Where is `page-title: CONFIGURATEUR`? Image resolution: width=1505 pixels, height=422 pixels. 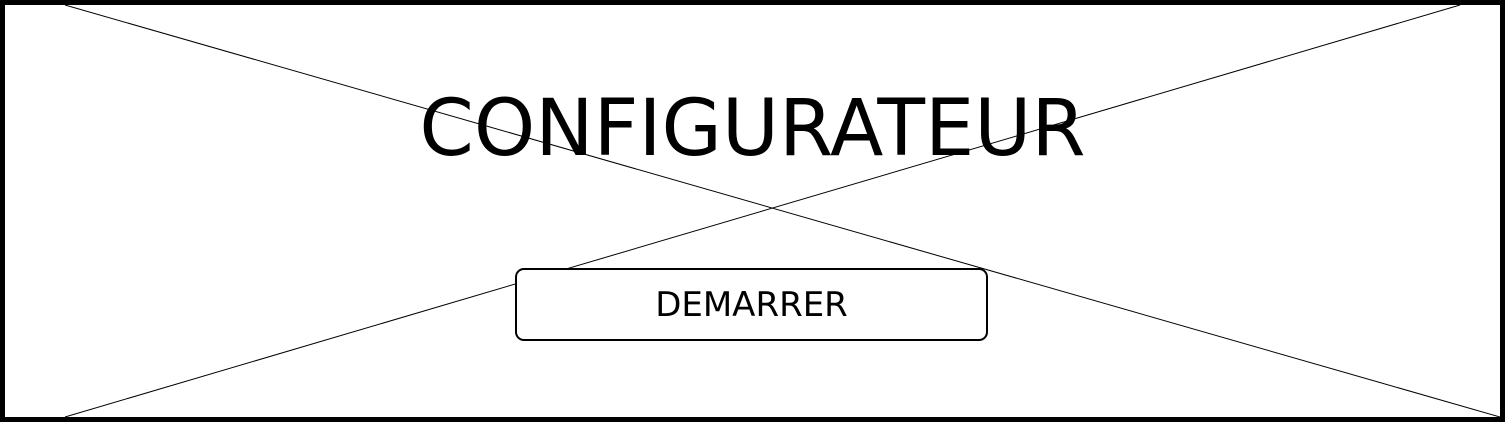 page-title: CONFIGURATEUR is located at coordinates (752, 129).